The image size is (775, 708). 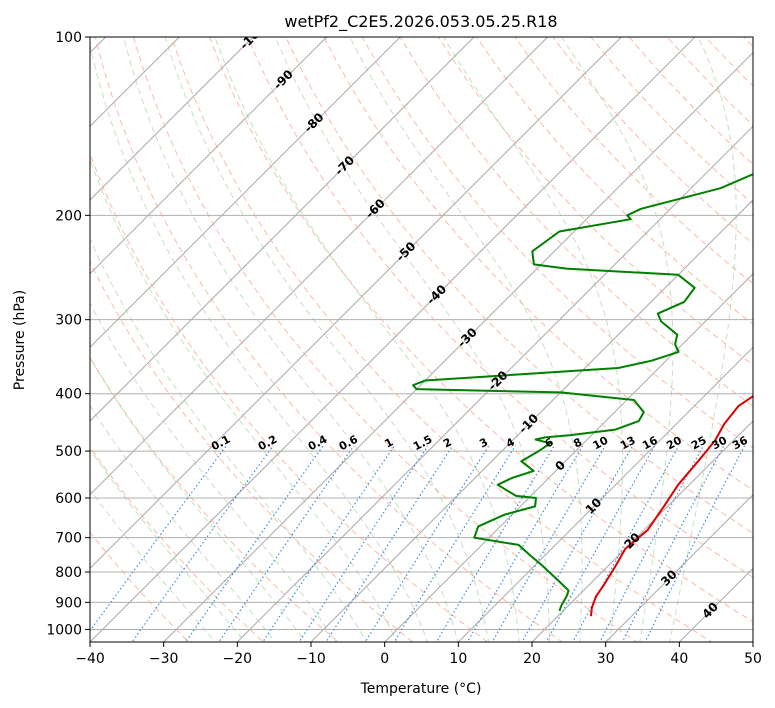 What do you see at coordinates (601, 443) in the screenshot?
I see `mixing-ratio-label: 10` at bounding box center [601, 443].